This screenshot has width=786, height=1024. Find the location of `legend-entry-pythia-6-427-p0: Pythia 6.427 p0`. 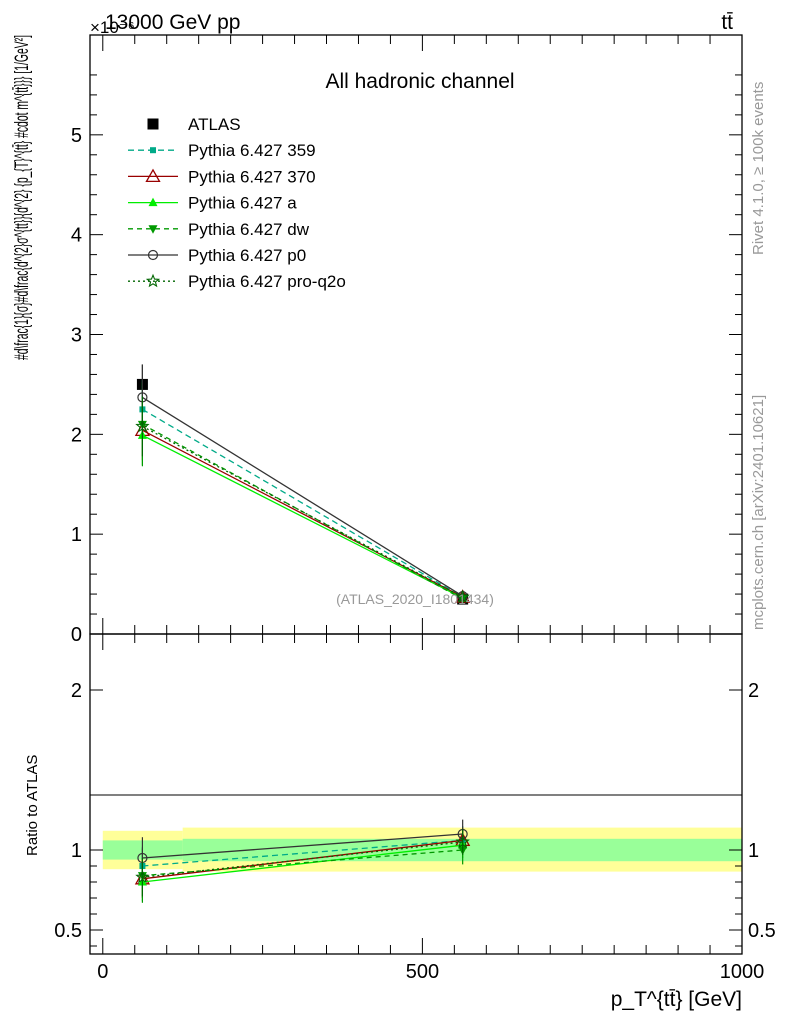

legend-entry-pythia-6-427-p0: Pythia 6.427 p0 is located at coordinates (217, 255).